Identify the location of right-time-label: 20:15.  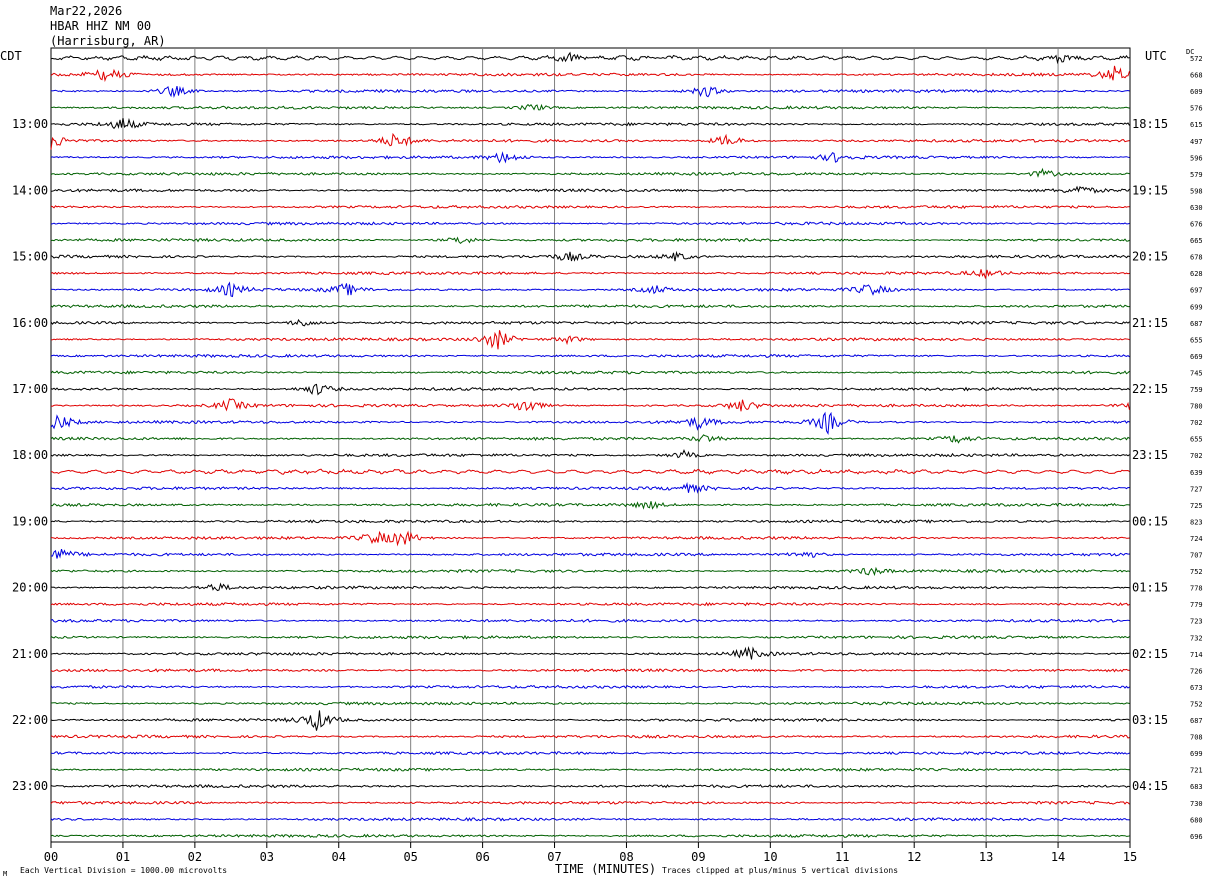
(1150, 257).